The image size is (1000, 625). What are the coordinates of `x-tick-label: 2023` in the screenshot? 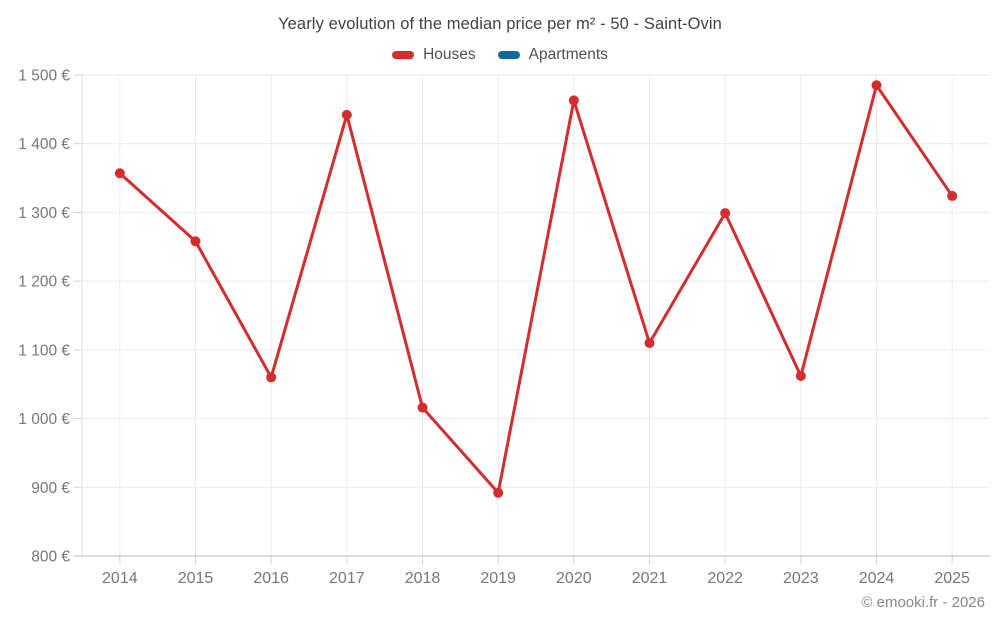 It's located at (801, 578).